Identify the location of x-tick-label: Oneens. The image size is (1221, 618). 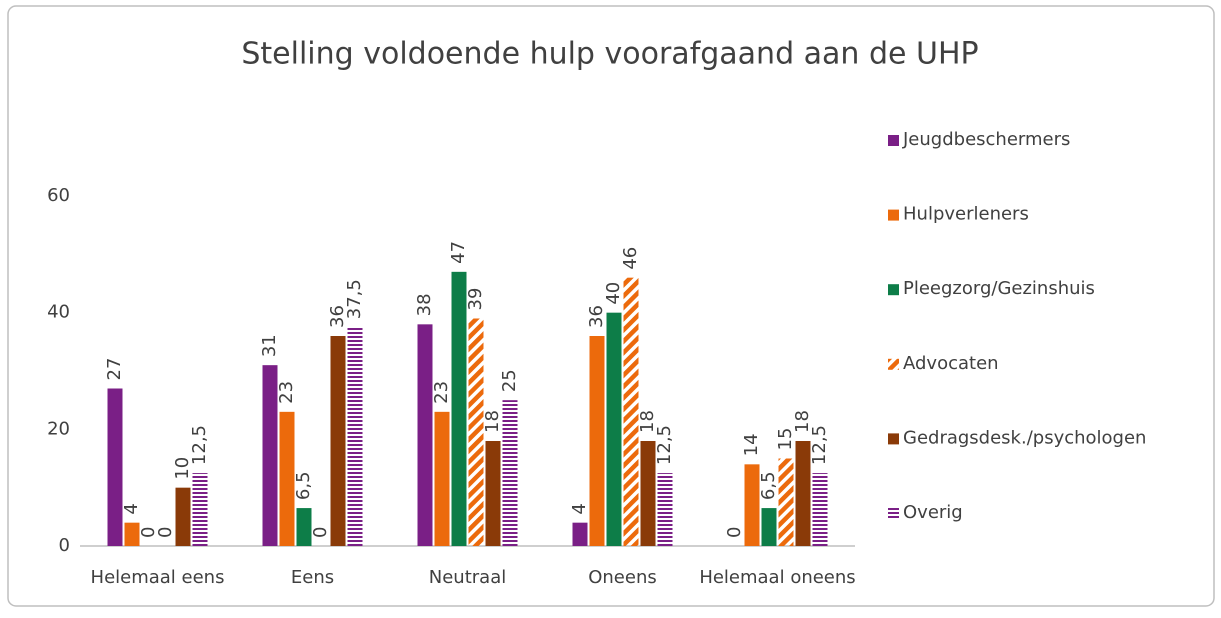
(622, 577).